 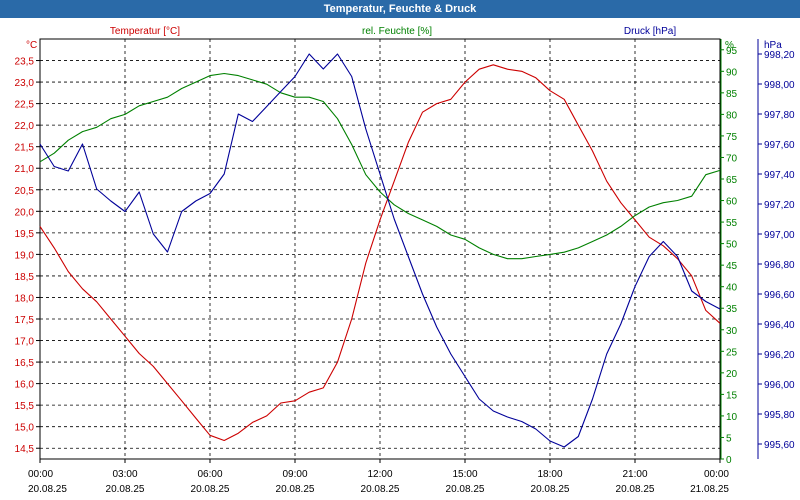 I want to click on humidity-tick-label: 15, so click(x=732, y=395).